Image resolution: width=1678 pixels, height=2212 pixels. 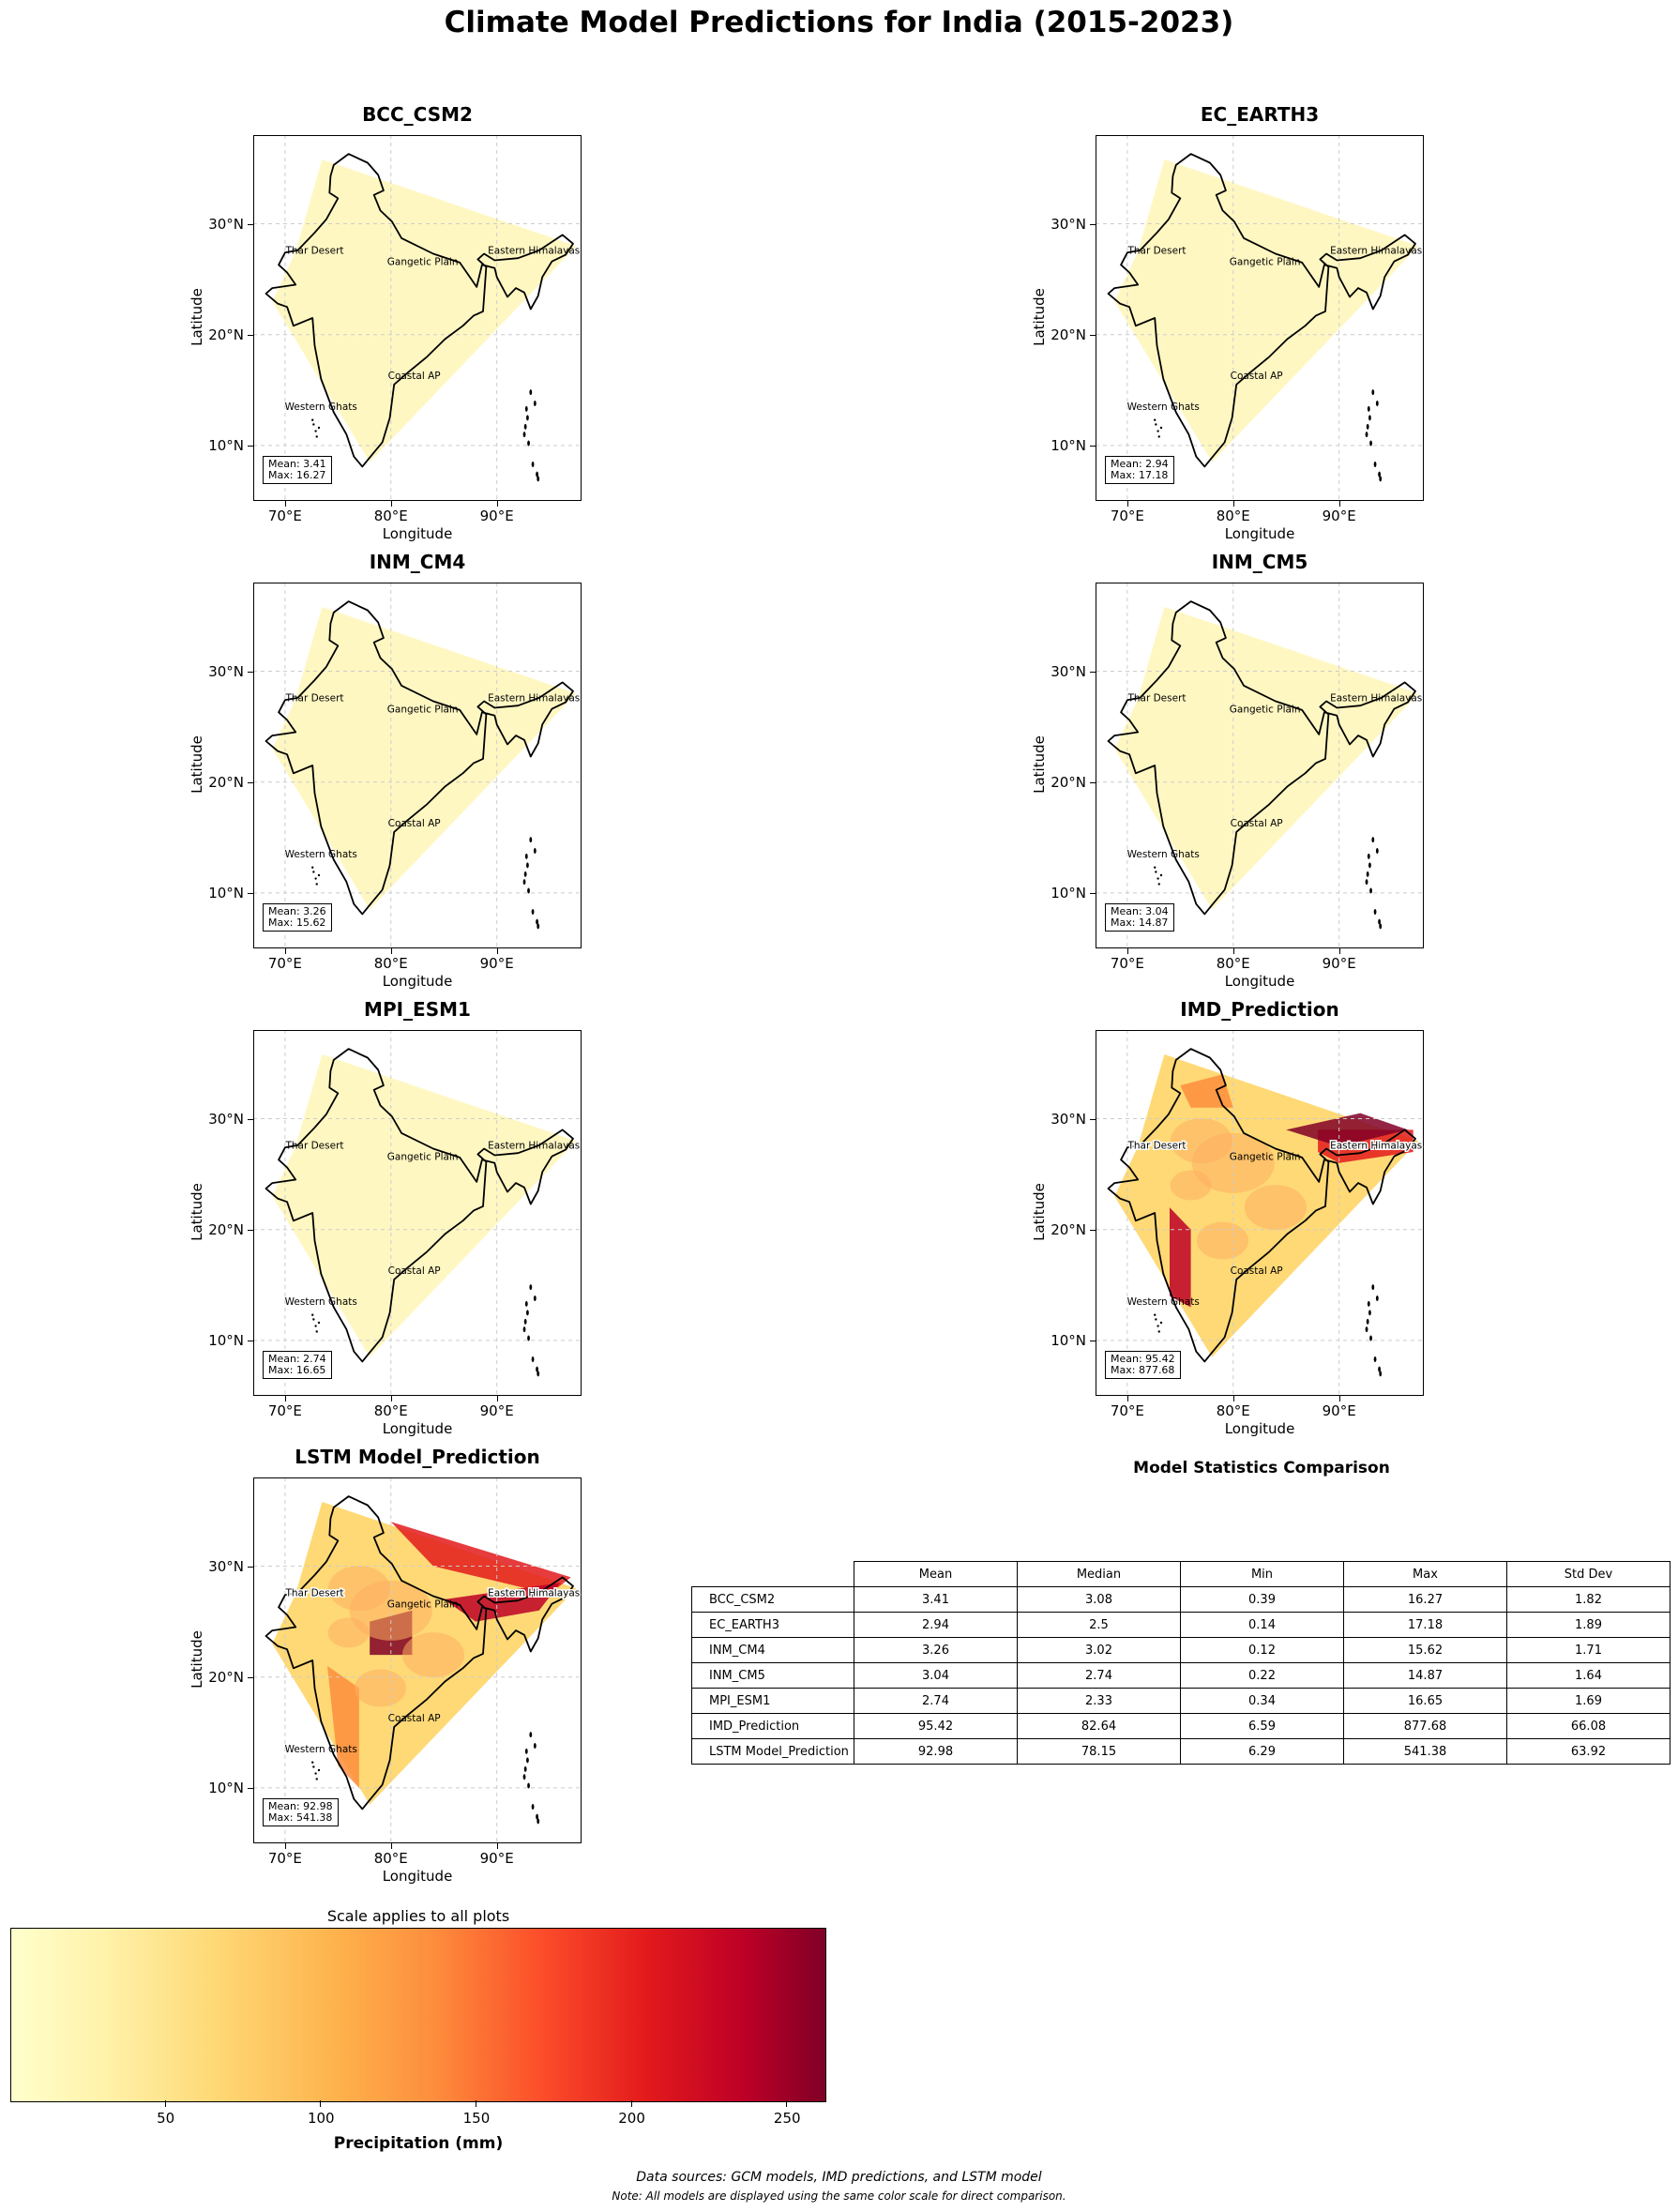 I want to click on table-cell: 1.71, so click(x=1588, y=1650).